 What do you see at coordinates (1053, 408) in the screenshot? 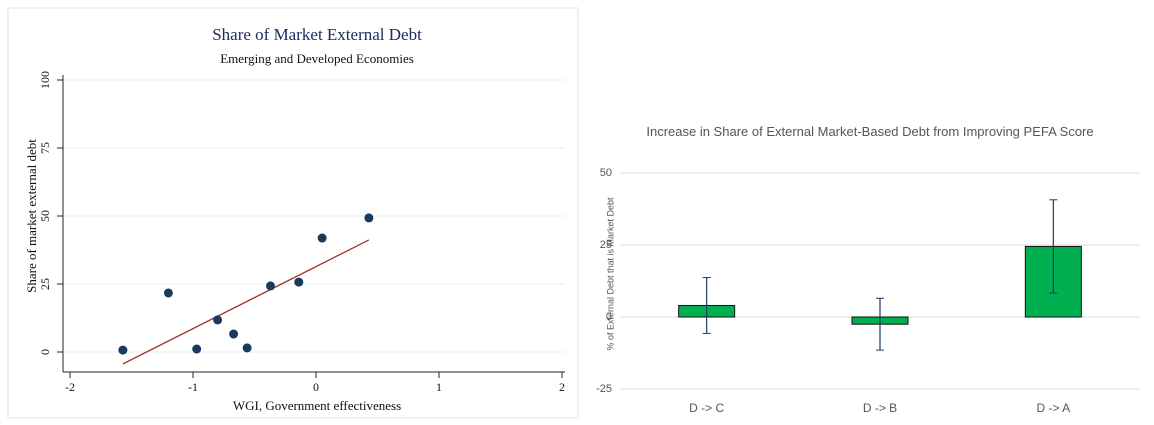
I see `x-tick-label: D -> A` at bounding box center [1053, 408].